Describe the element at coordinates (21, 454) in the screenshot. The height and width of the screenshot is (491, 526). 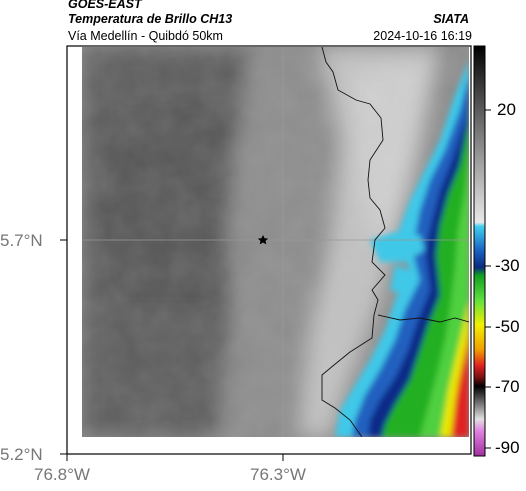
I see `lat-label-5-2: 5.2°N` at that location.